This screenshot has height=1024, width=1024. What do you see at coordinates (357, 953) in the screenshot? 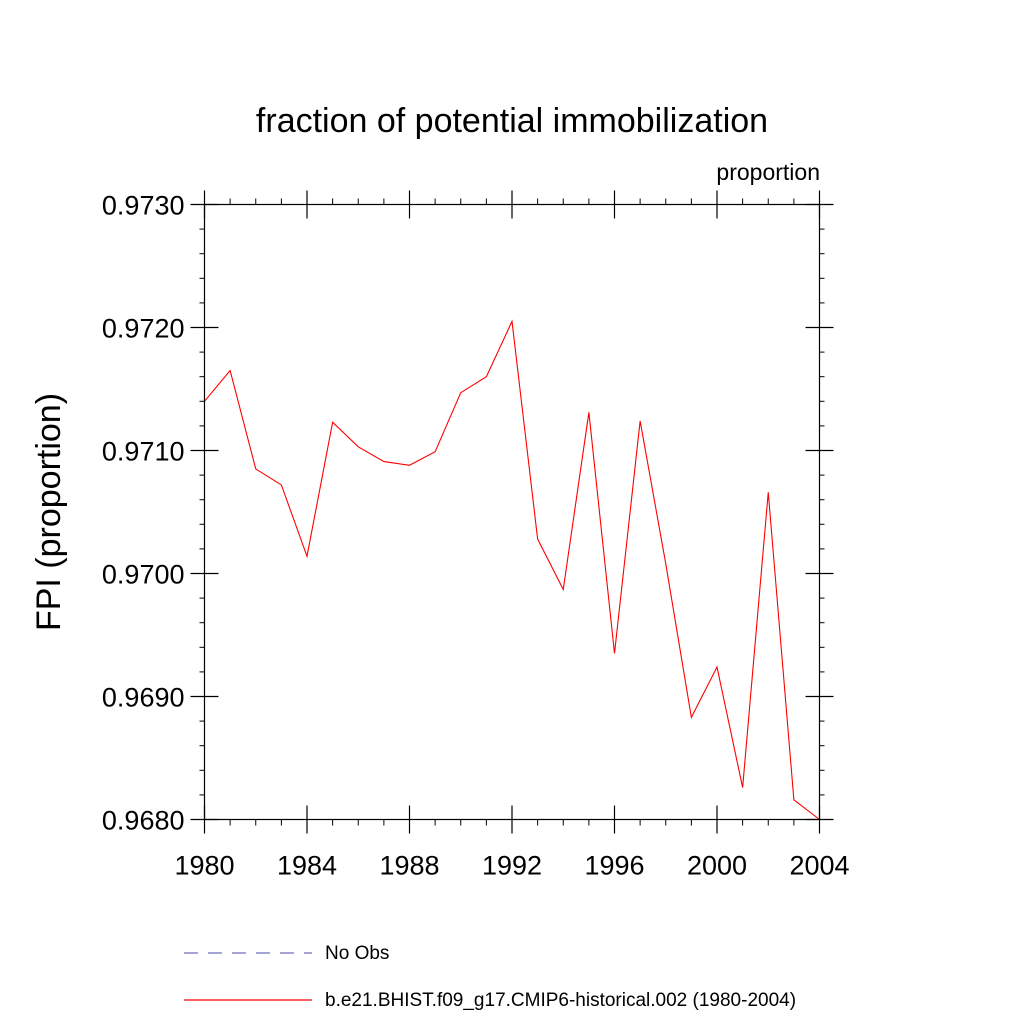
I see `legend-label-no-obs: No Obs` at bounding box center [357, 953].